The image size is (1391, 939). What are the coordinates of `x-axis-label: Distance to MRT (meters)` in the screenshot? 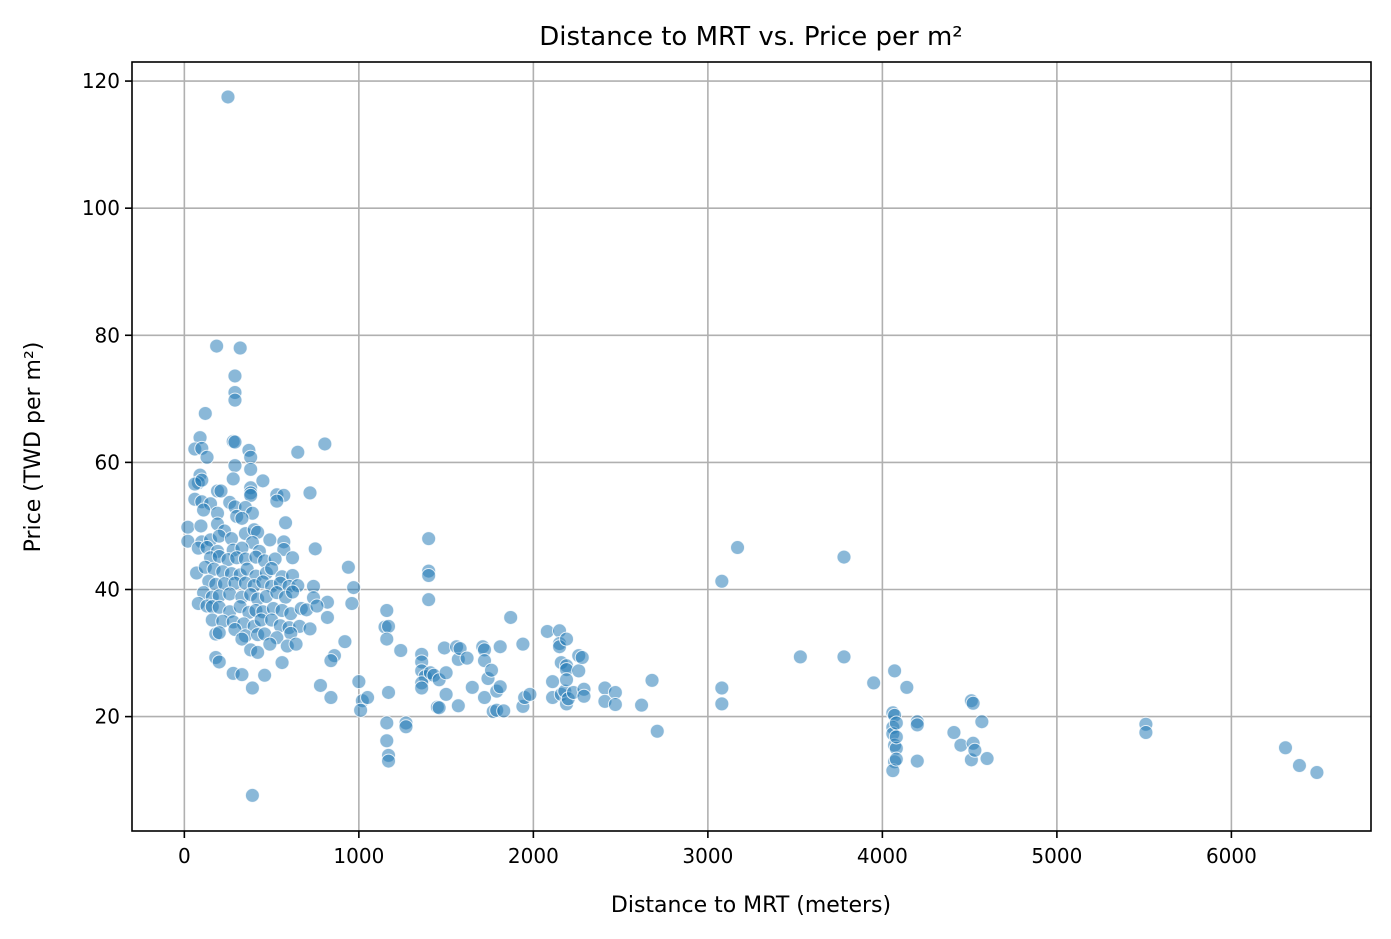 It's located at (751, 905).